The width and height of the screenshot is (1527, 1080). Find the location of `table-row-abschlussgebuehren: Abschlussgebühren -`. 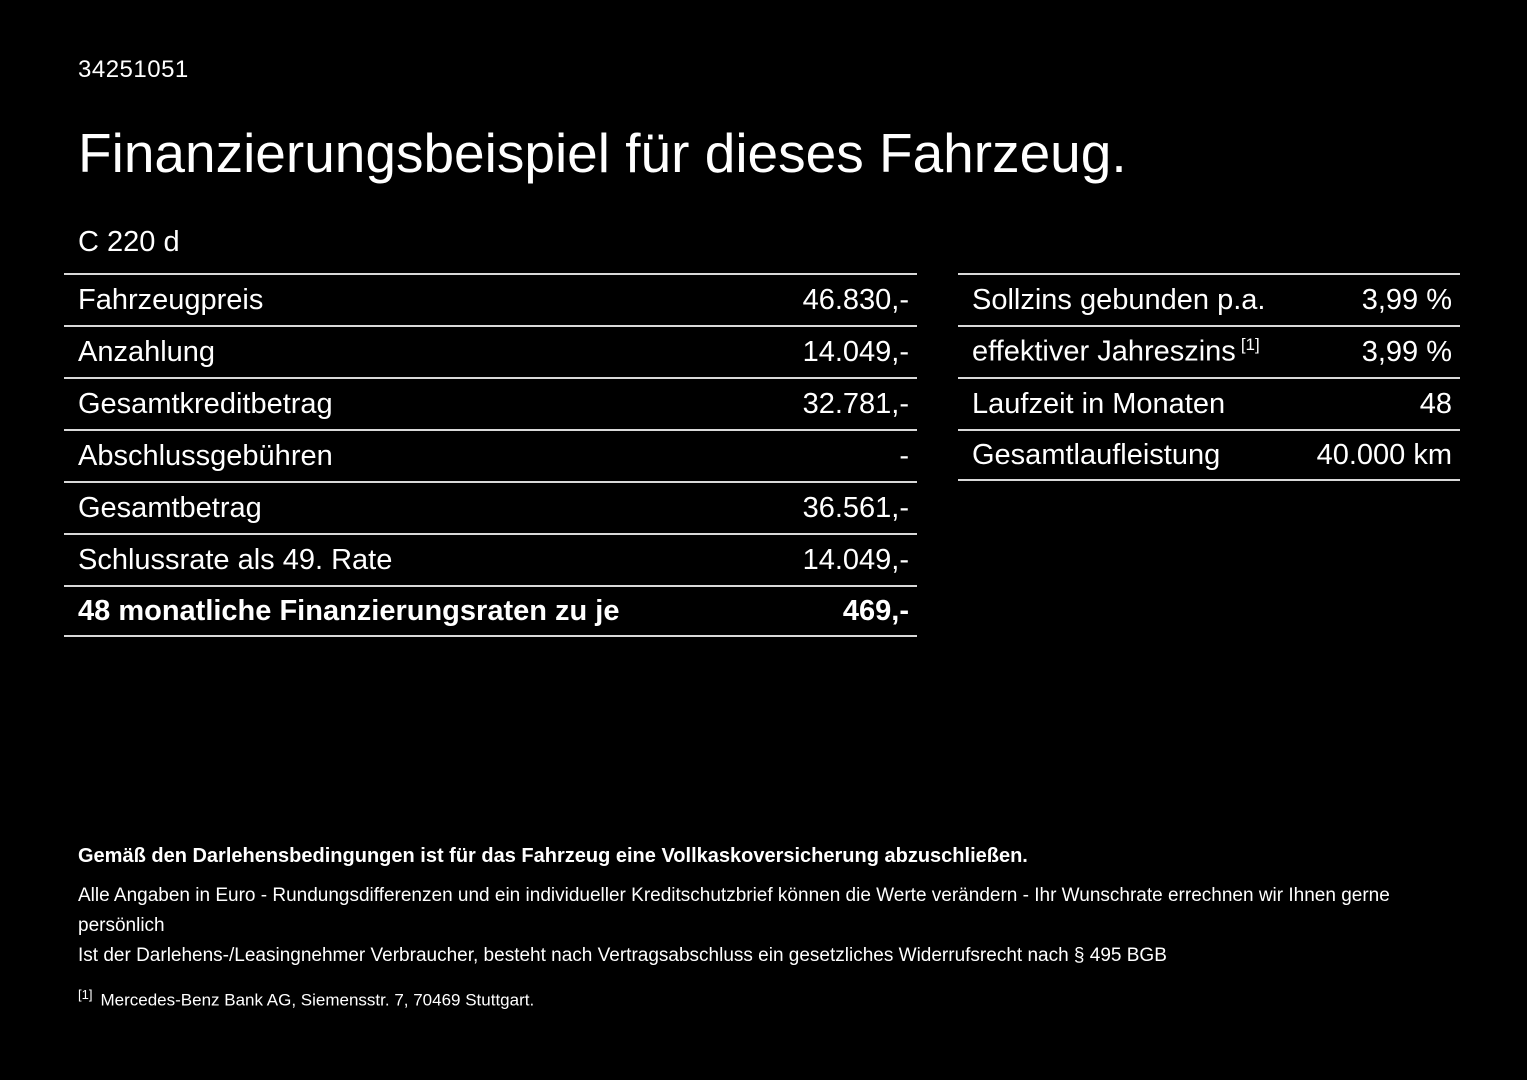

table-row-abschlussgebuehren: Abschlussgebühren - is located at coordinates (490, 455).